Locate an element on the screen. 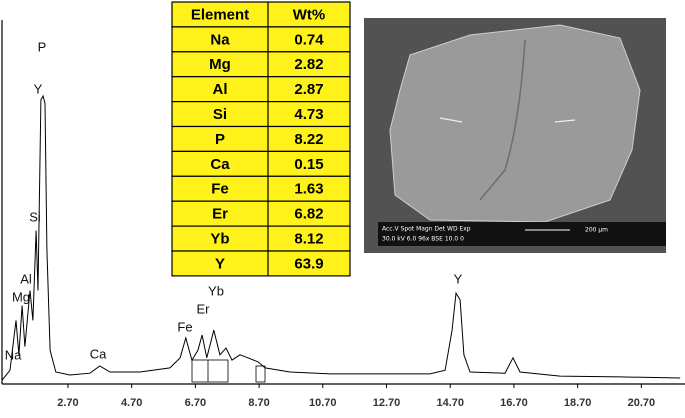 The height and width of the screenshot is (418, 685). sem-info: 30.0 kV 6.0 96x BSE 10.0 0 is located at coordinates (423, 239).